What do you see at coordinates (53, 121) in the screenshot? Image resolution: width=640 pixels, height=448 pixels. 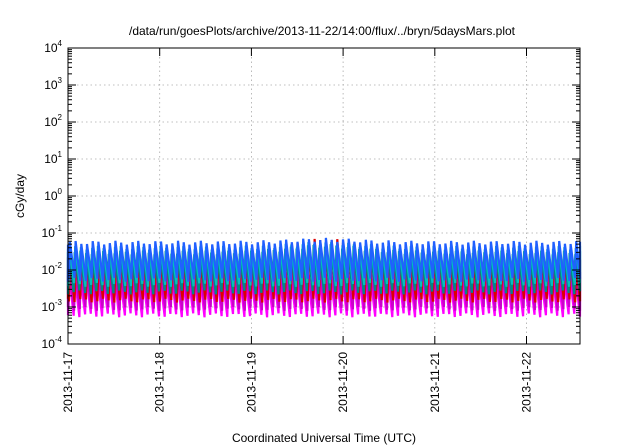 I see `y-tick-label: 10²` at bounding box center [53, 121].